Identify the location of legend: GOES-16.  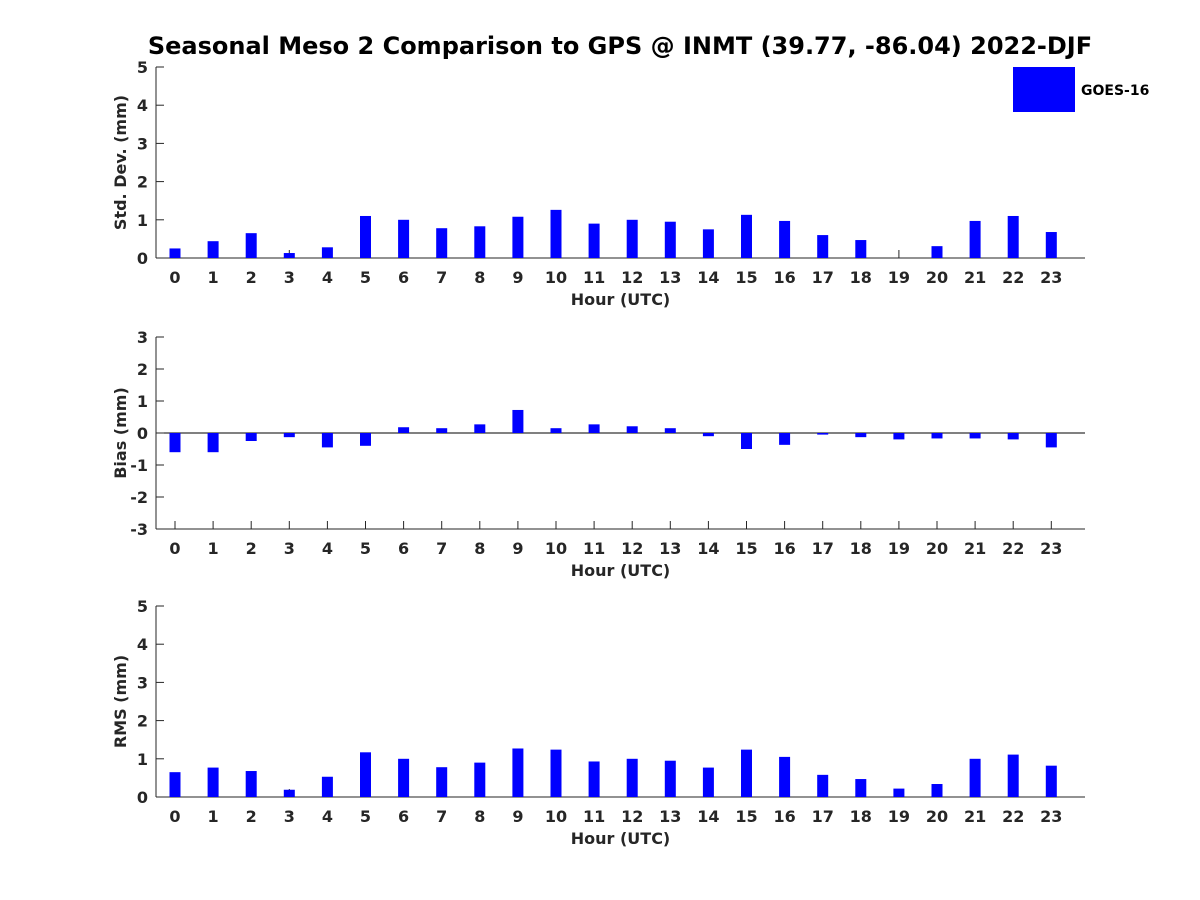
(1081, 89).